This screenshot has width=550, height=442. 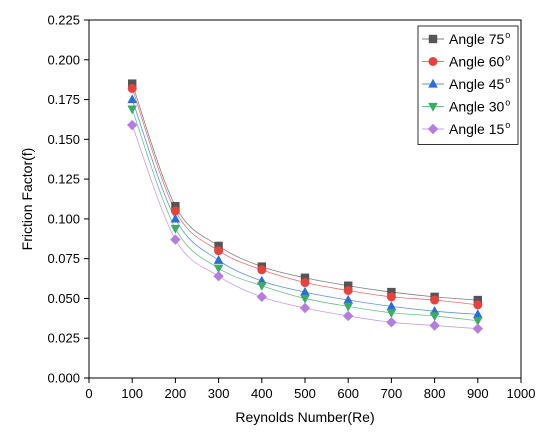 I want to click on x-axis-title: Reynolds Number(Re), so click(x=304, y=417).